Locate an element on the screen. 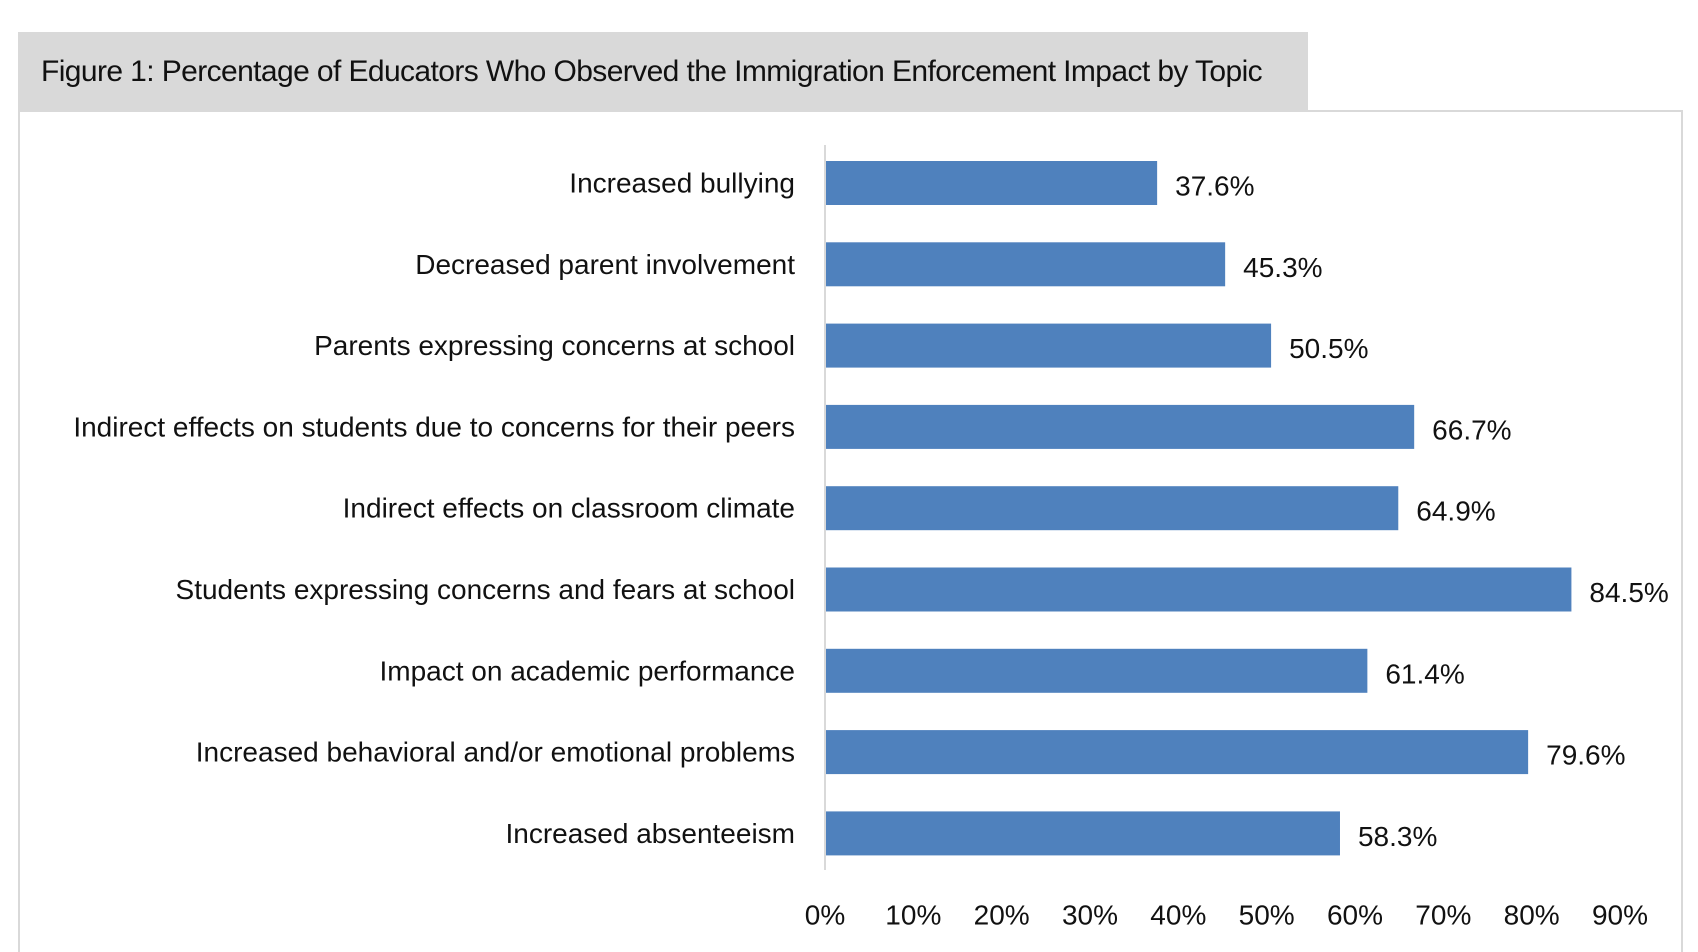 This screenshot has width=1698, height=952. x-tick-label-8: 80% is located at coordinates (1532, 915).